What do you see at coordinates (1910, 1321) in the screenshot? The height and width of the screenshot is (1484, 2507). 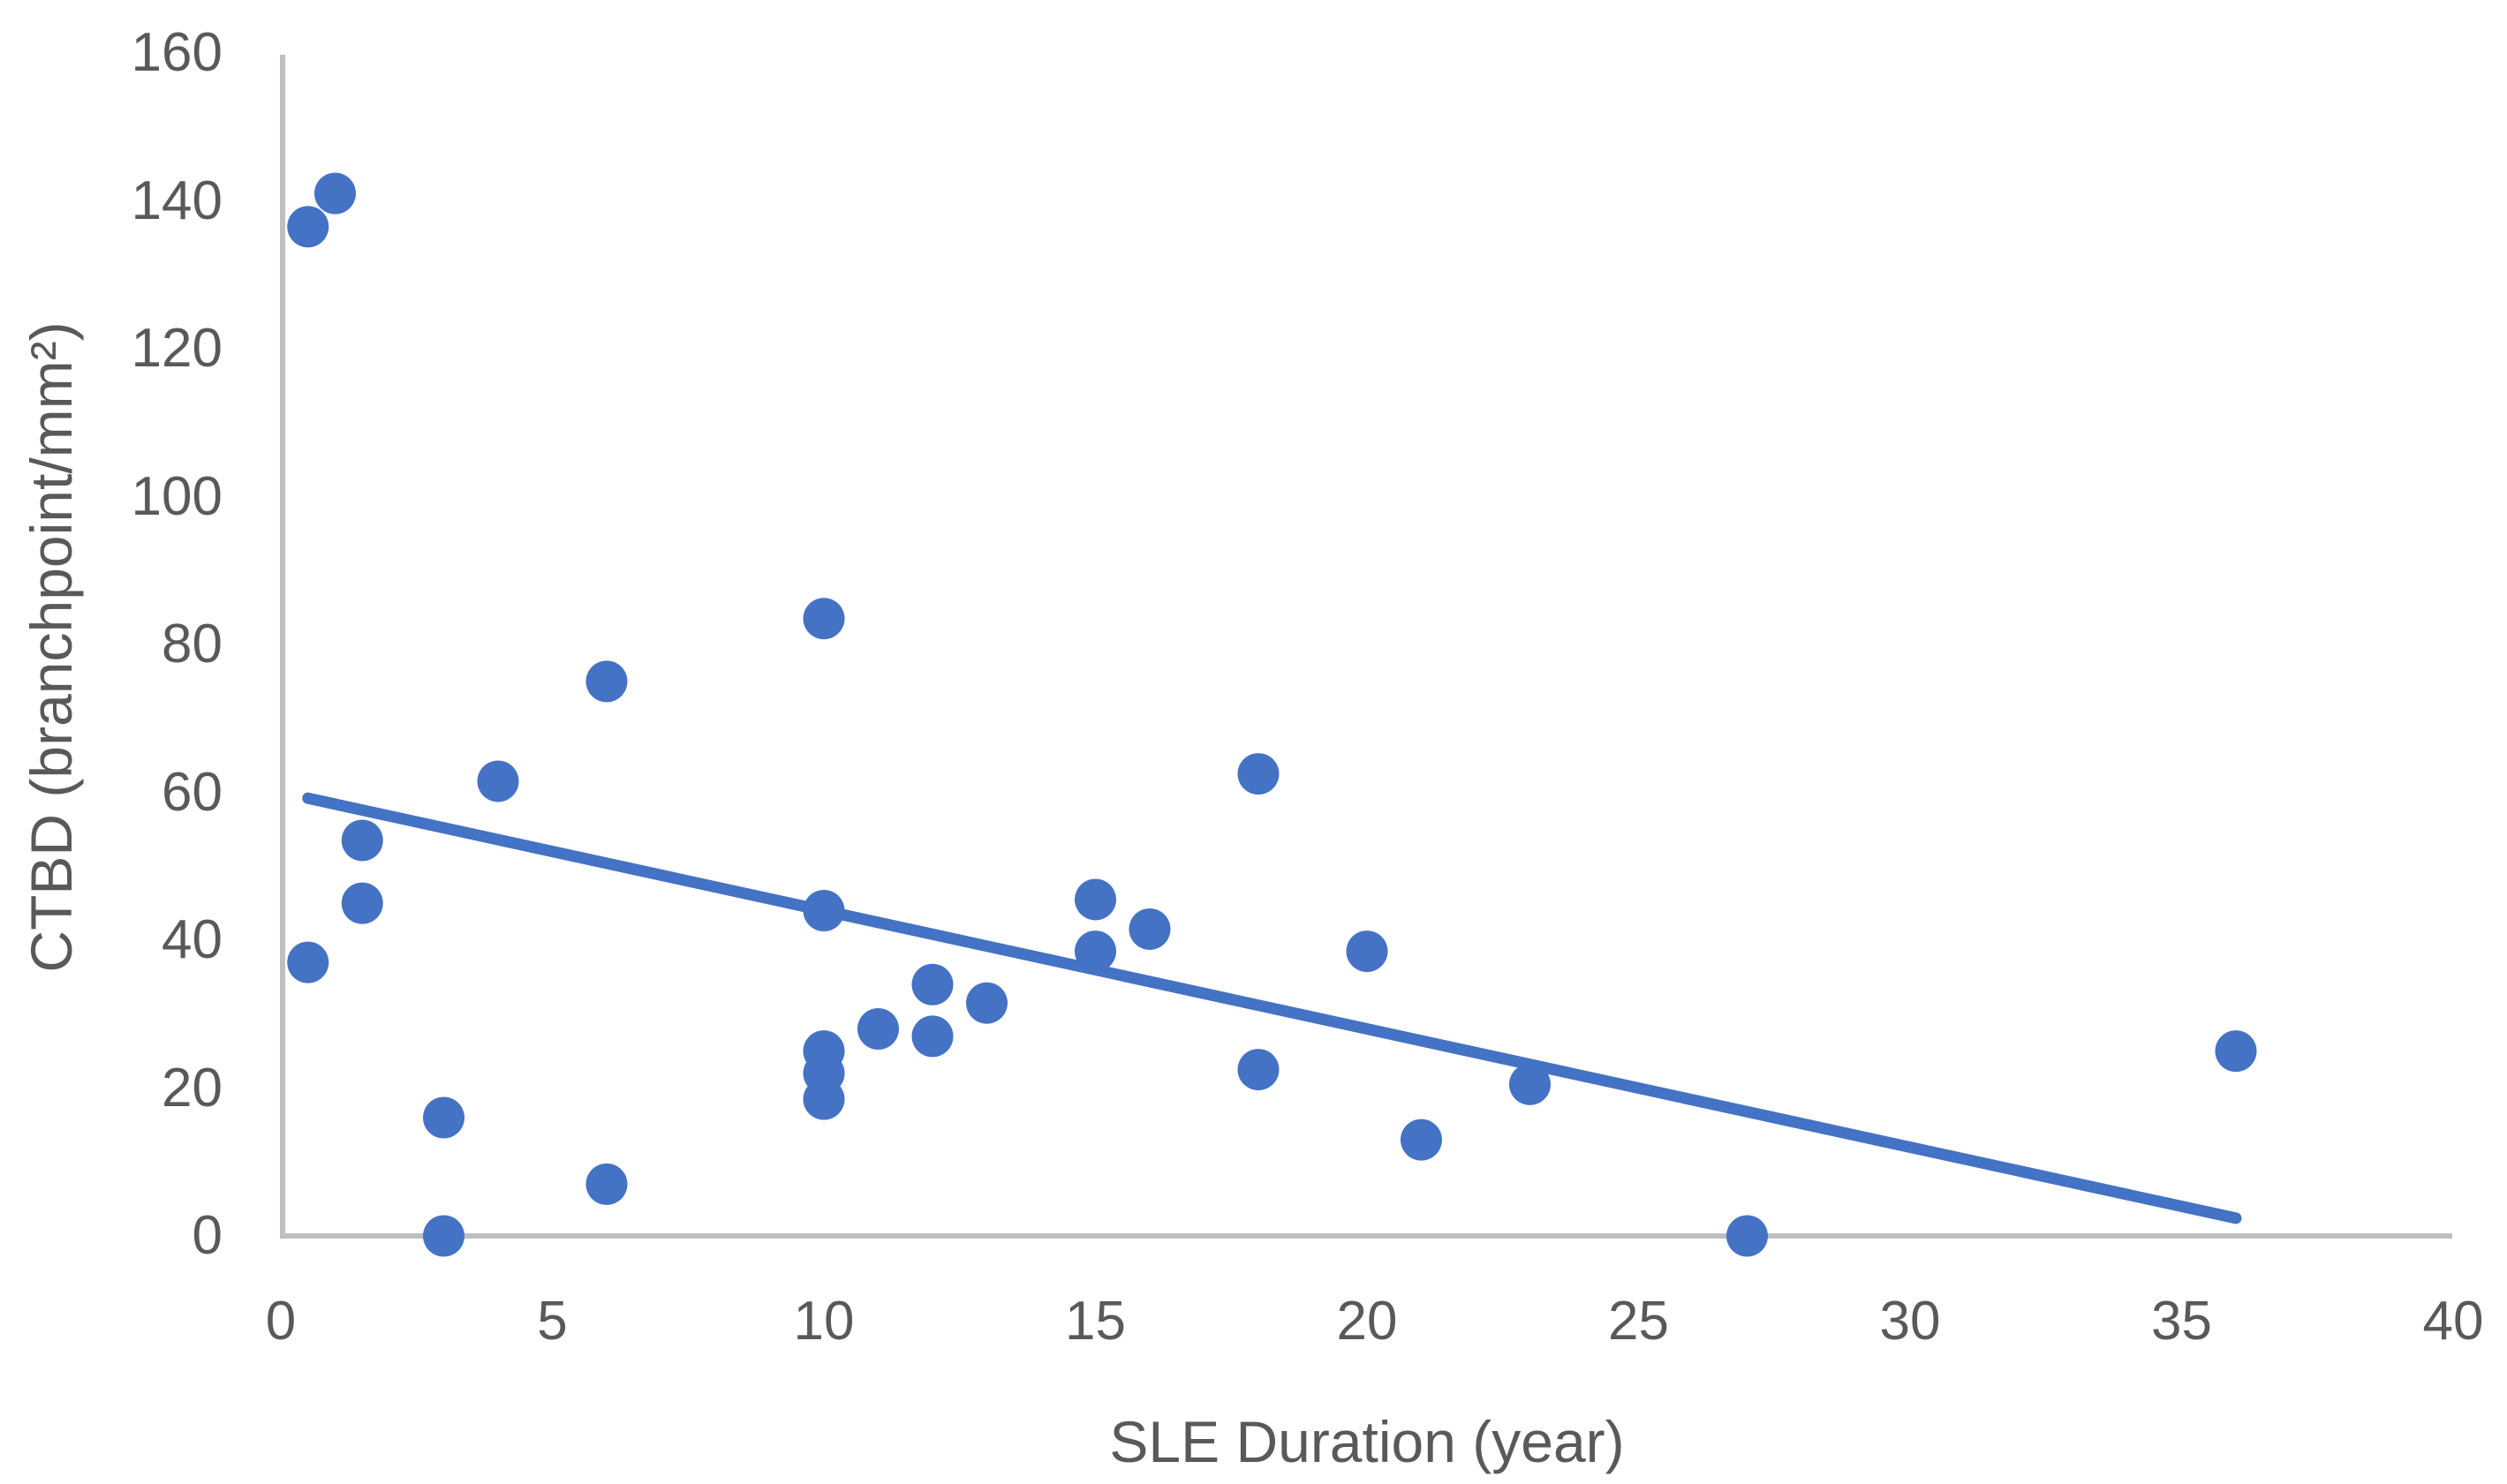 I see `x-tick-label: 30` at bounding box center [1910, 1321].